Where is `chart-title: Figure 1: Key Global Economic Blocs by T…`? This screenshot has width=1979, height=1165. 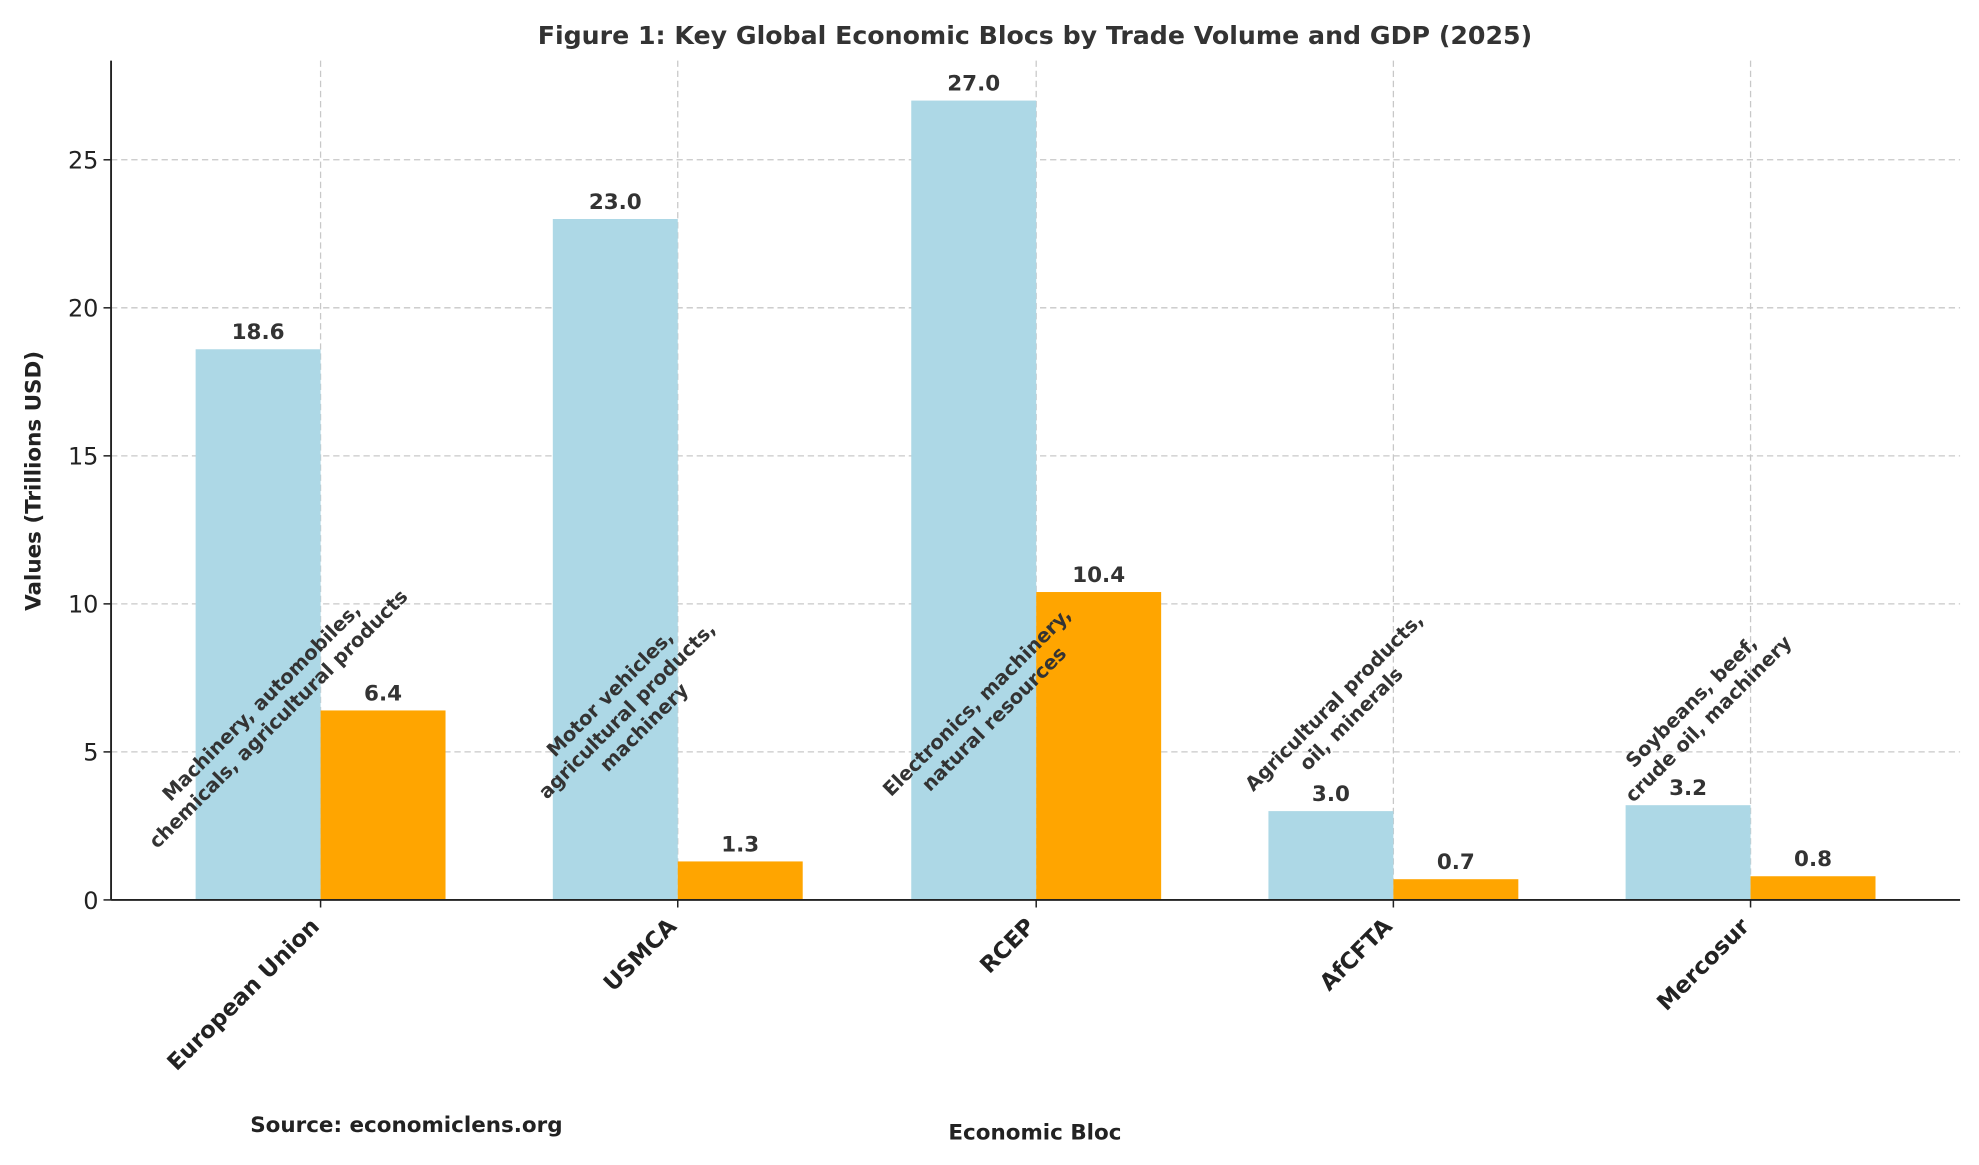
chart-title: Figure 1: Key Global Economic Blocs by T… is located at coordinates (1035, 35).